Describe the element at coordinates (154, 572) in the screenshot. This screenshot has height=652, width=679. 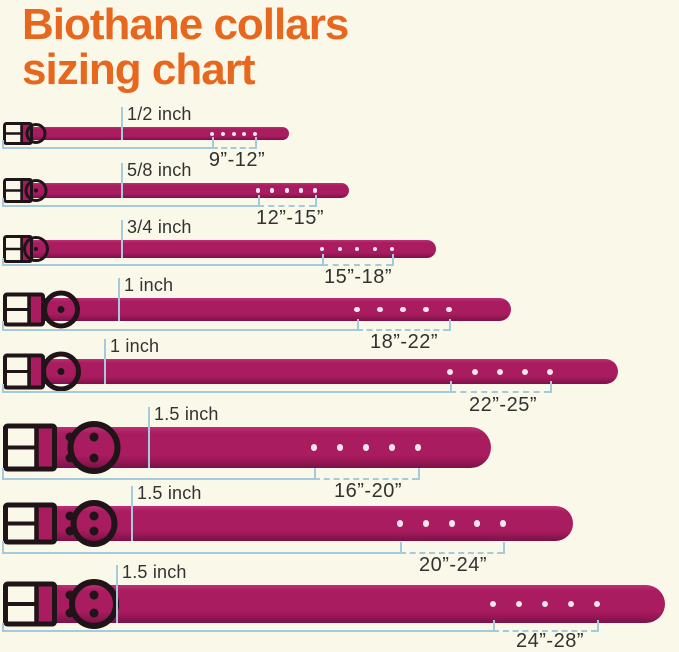
I see `width-label: 1.5 inch` at that location.